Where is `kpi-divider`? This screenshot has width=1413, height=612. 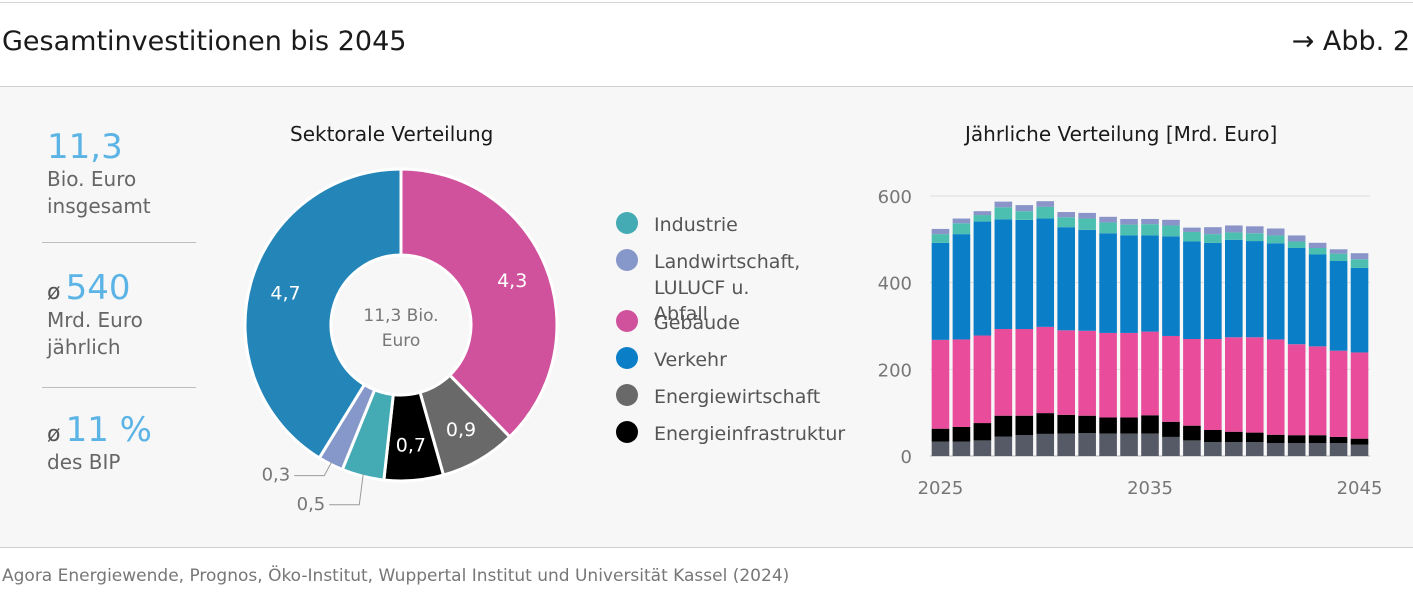
kpi-divider is located at coordinates (119, 242).